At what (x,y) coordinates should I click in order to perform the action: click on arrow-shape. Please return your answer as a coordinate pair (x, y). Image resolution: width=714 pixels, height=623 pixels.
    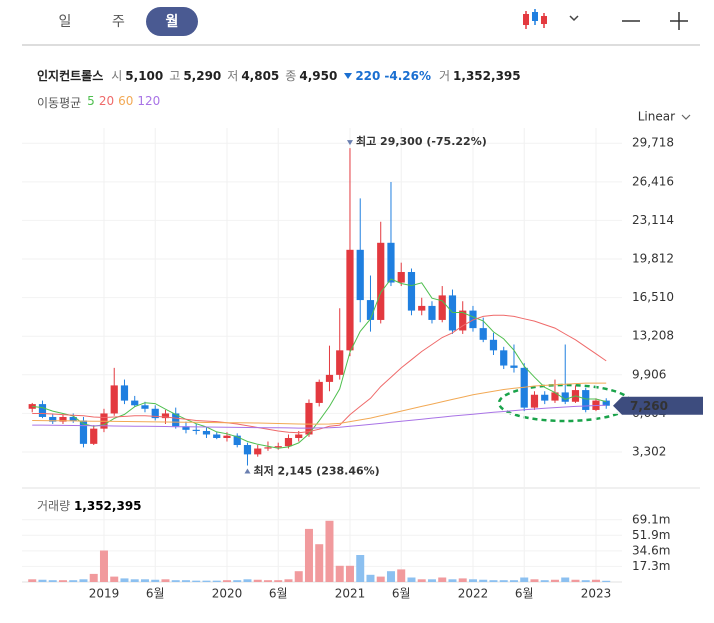
    Looking at the image, I should click on (348, 75).